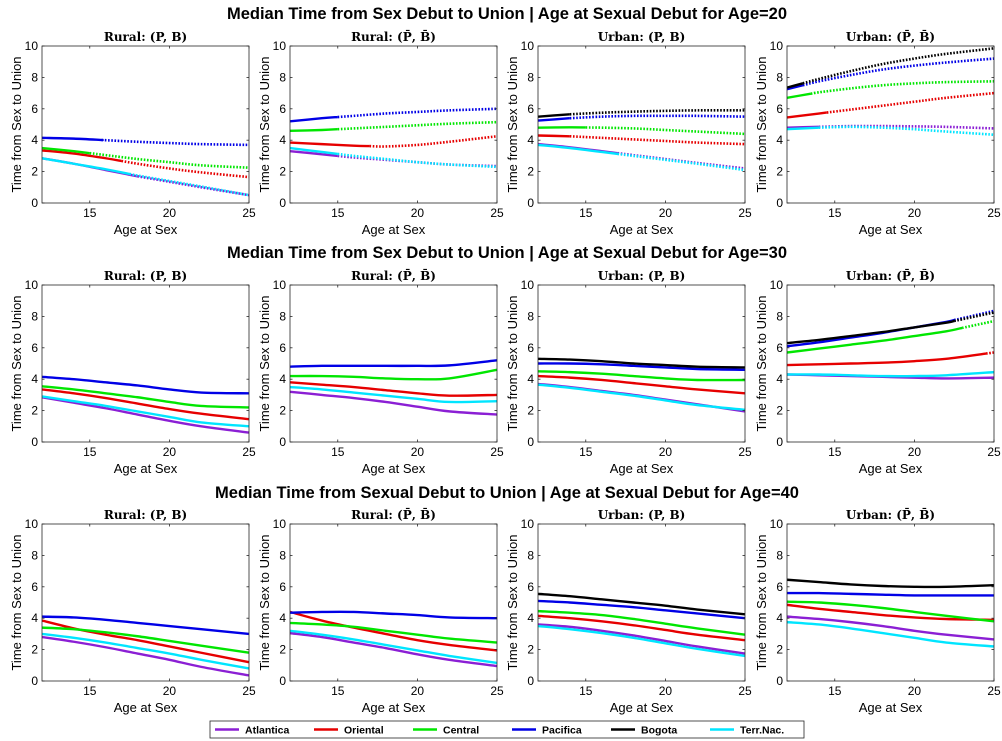  What do you see at coordinates (267, 731) in the screenshot?
I see `legend-label: Atlantica` at bounding box center [267, 731].